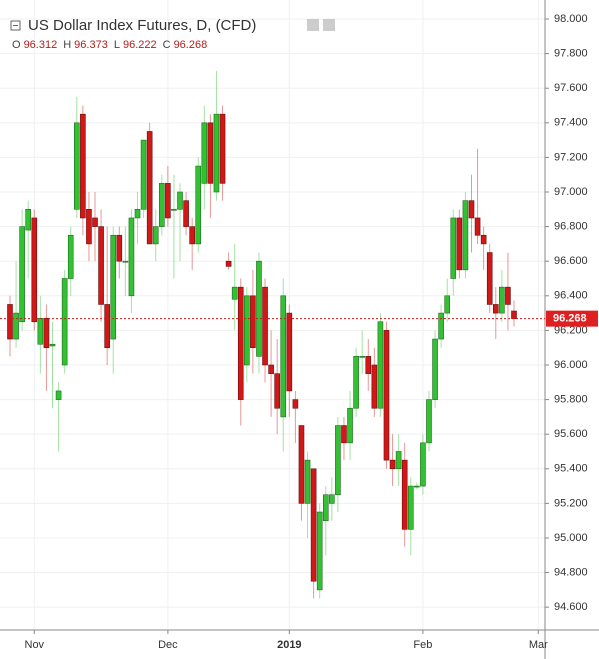 The width and height of the screenshot is (599, 659). I want to click on x-tick-label: Mar, so click(538, 645).